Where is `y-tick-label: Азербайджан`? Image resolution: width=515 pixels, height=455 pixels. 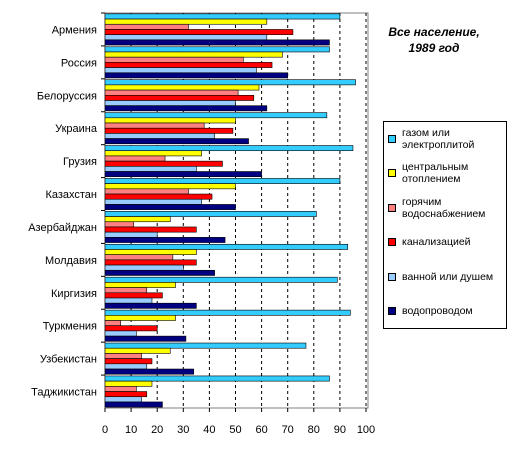 y-tick-label: Азербайджан is located at coordinates (62, 228).